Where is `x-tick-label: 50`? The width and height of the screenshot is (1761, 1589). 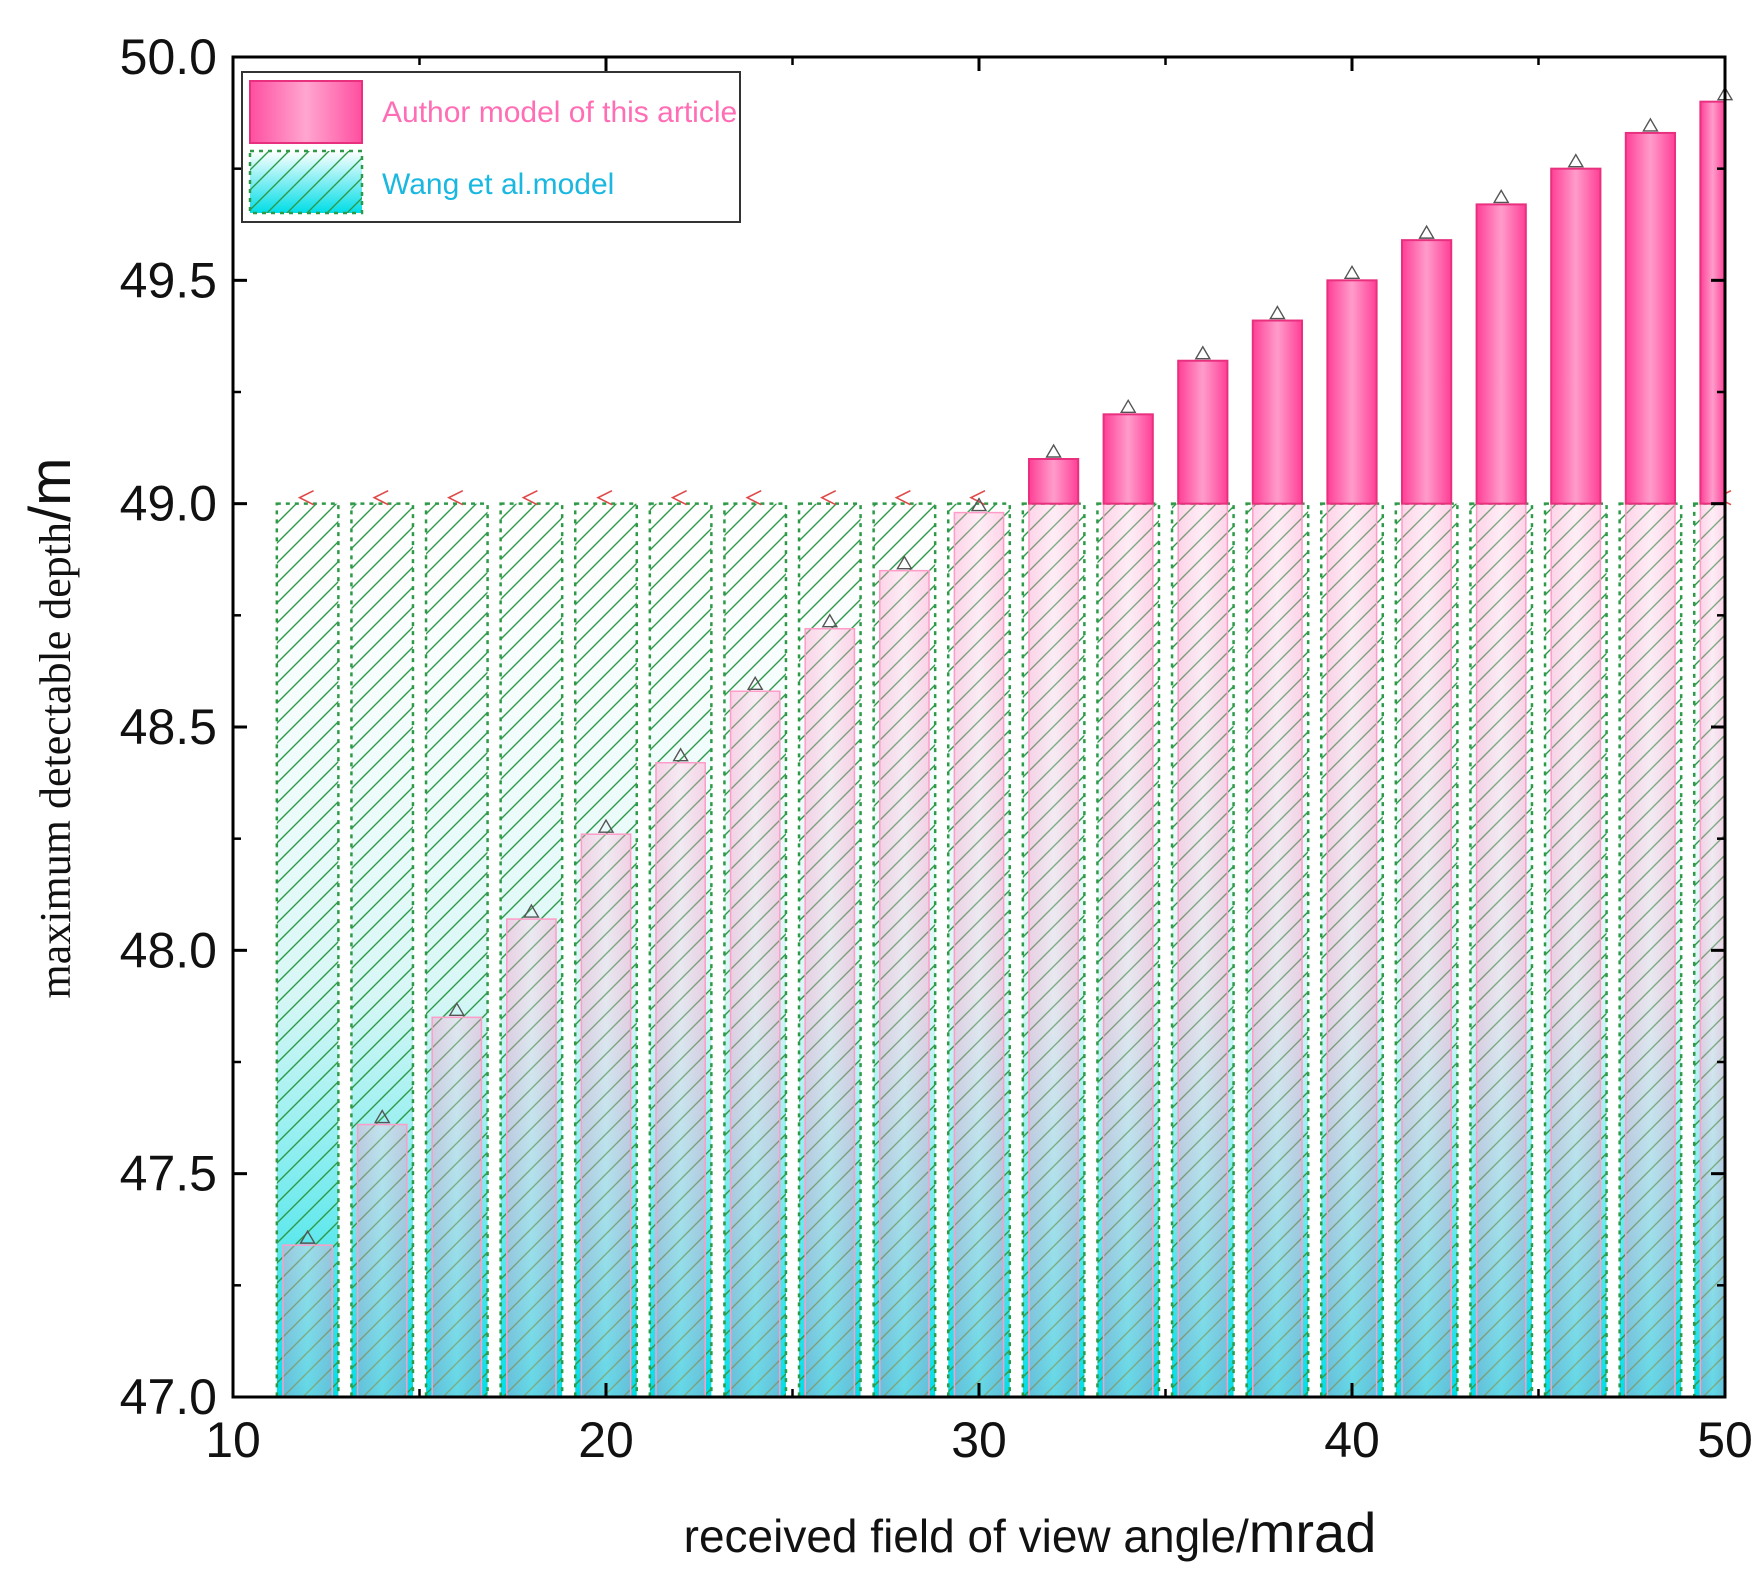
x-tick-label: 50 is located at coordinates (1725, 1440).